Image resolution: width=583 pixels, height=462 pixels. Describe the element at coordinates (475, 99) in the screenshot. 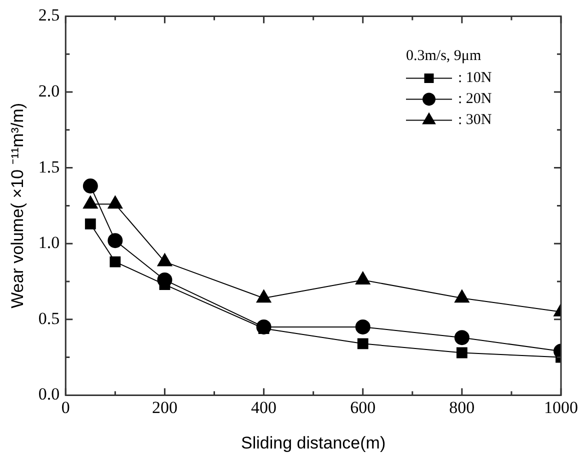

I see `legend-label: : 20N` at that location.